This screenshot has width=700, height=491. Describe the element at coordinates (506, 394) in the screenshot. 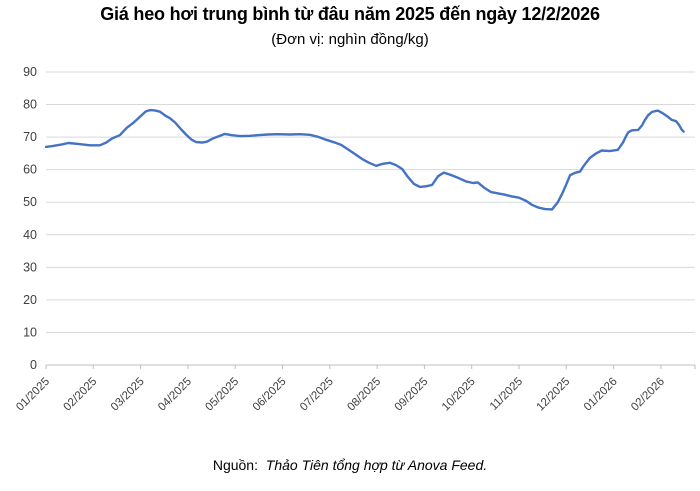

I see `x-tick-label: 11/2025` at that location.